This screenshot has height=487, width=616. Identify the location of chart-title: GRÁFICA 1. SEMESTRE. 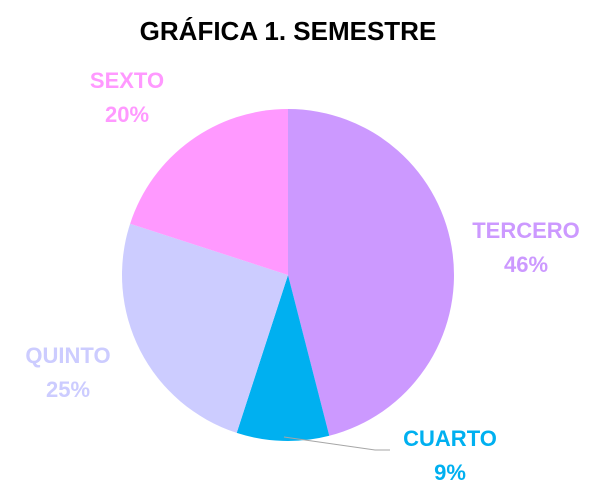
(288, 31).